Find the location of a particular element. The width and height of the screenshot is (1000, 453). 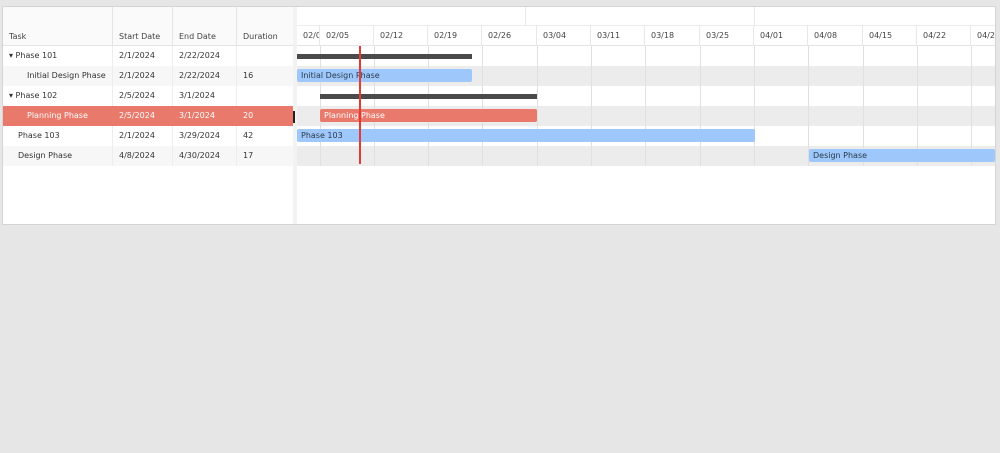

initial-design-phase-bar: Initial Design Phase is located at coordinates (384, 75).